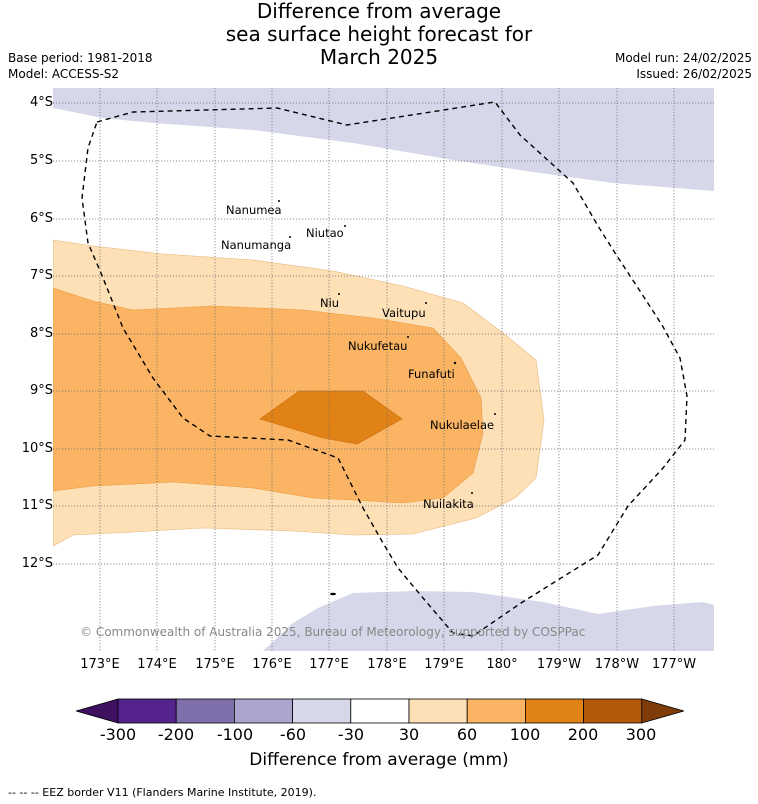 This screenshot has width=758, height=804. What do you see at coordinates (37, 563) in the screenshot?
I see `lat-label-12s: 12°S` at bounding box center [37, 563].